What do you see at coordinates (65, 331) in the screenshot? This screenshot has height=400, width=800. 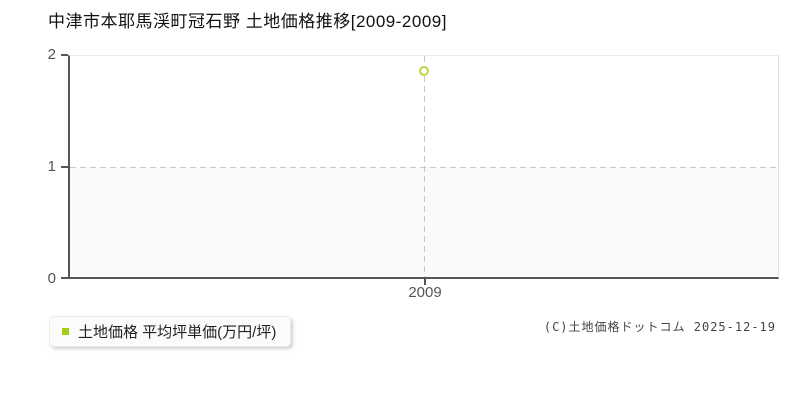 I see `legend-marker-icon` at bounding box center [65, 331].